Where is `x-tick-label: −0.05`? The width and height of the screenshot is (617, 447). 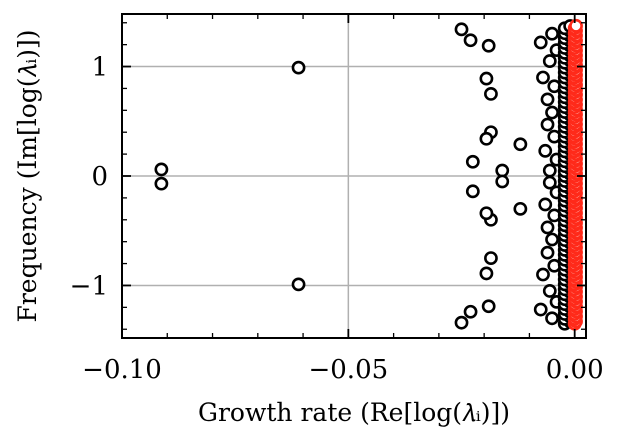
x-tick-label: −0.05 is located at coordinates (348, 370).